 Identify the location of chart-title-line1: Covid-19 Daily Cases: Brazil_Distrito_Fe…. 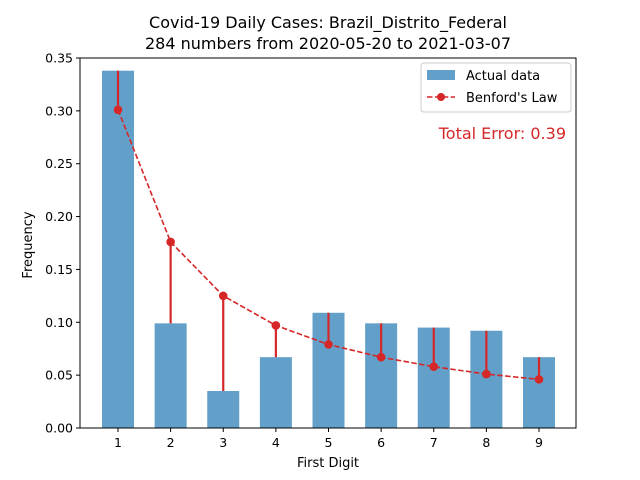
(328, 23).